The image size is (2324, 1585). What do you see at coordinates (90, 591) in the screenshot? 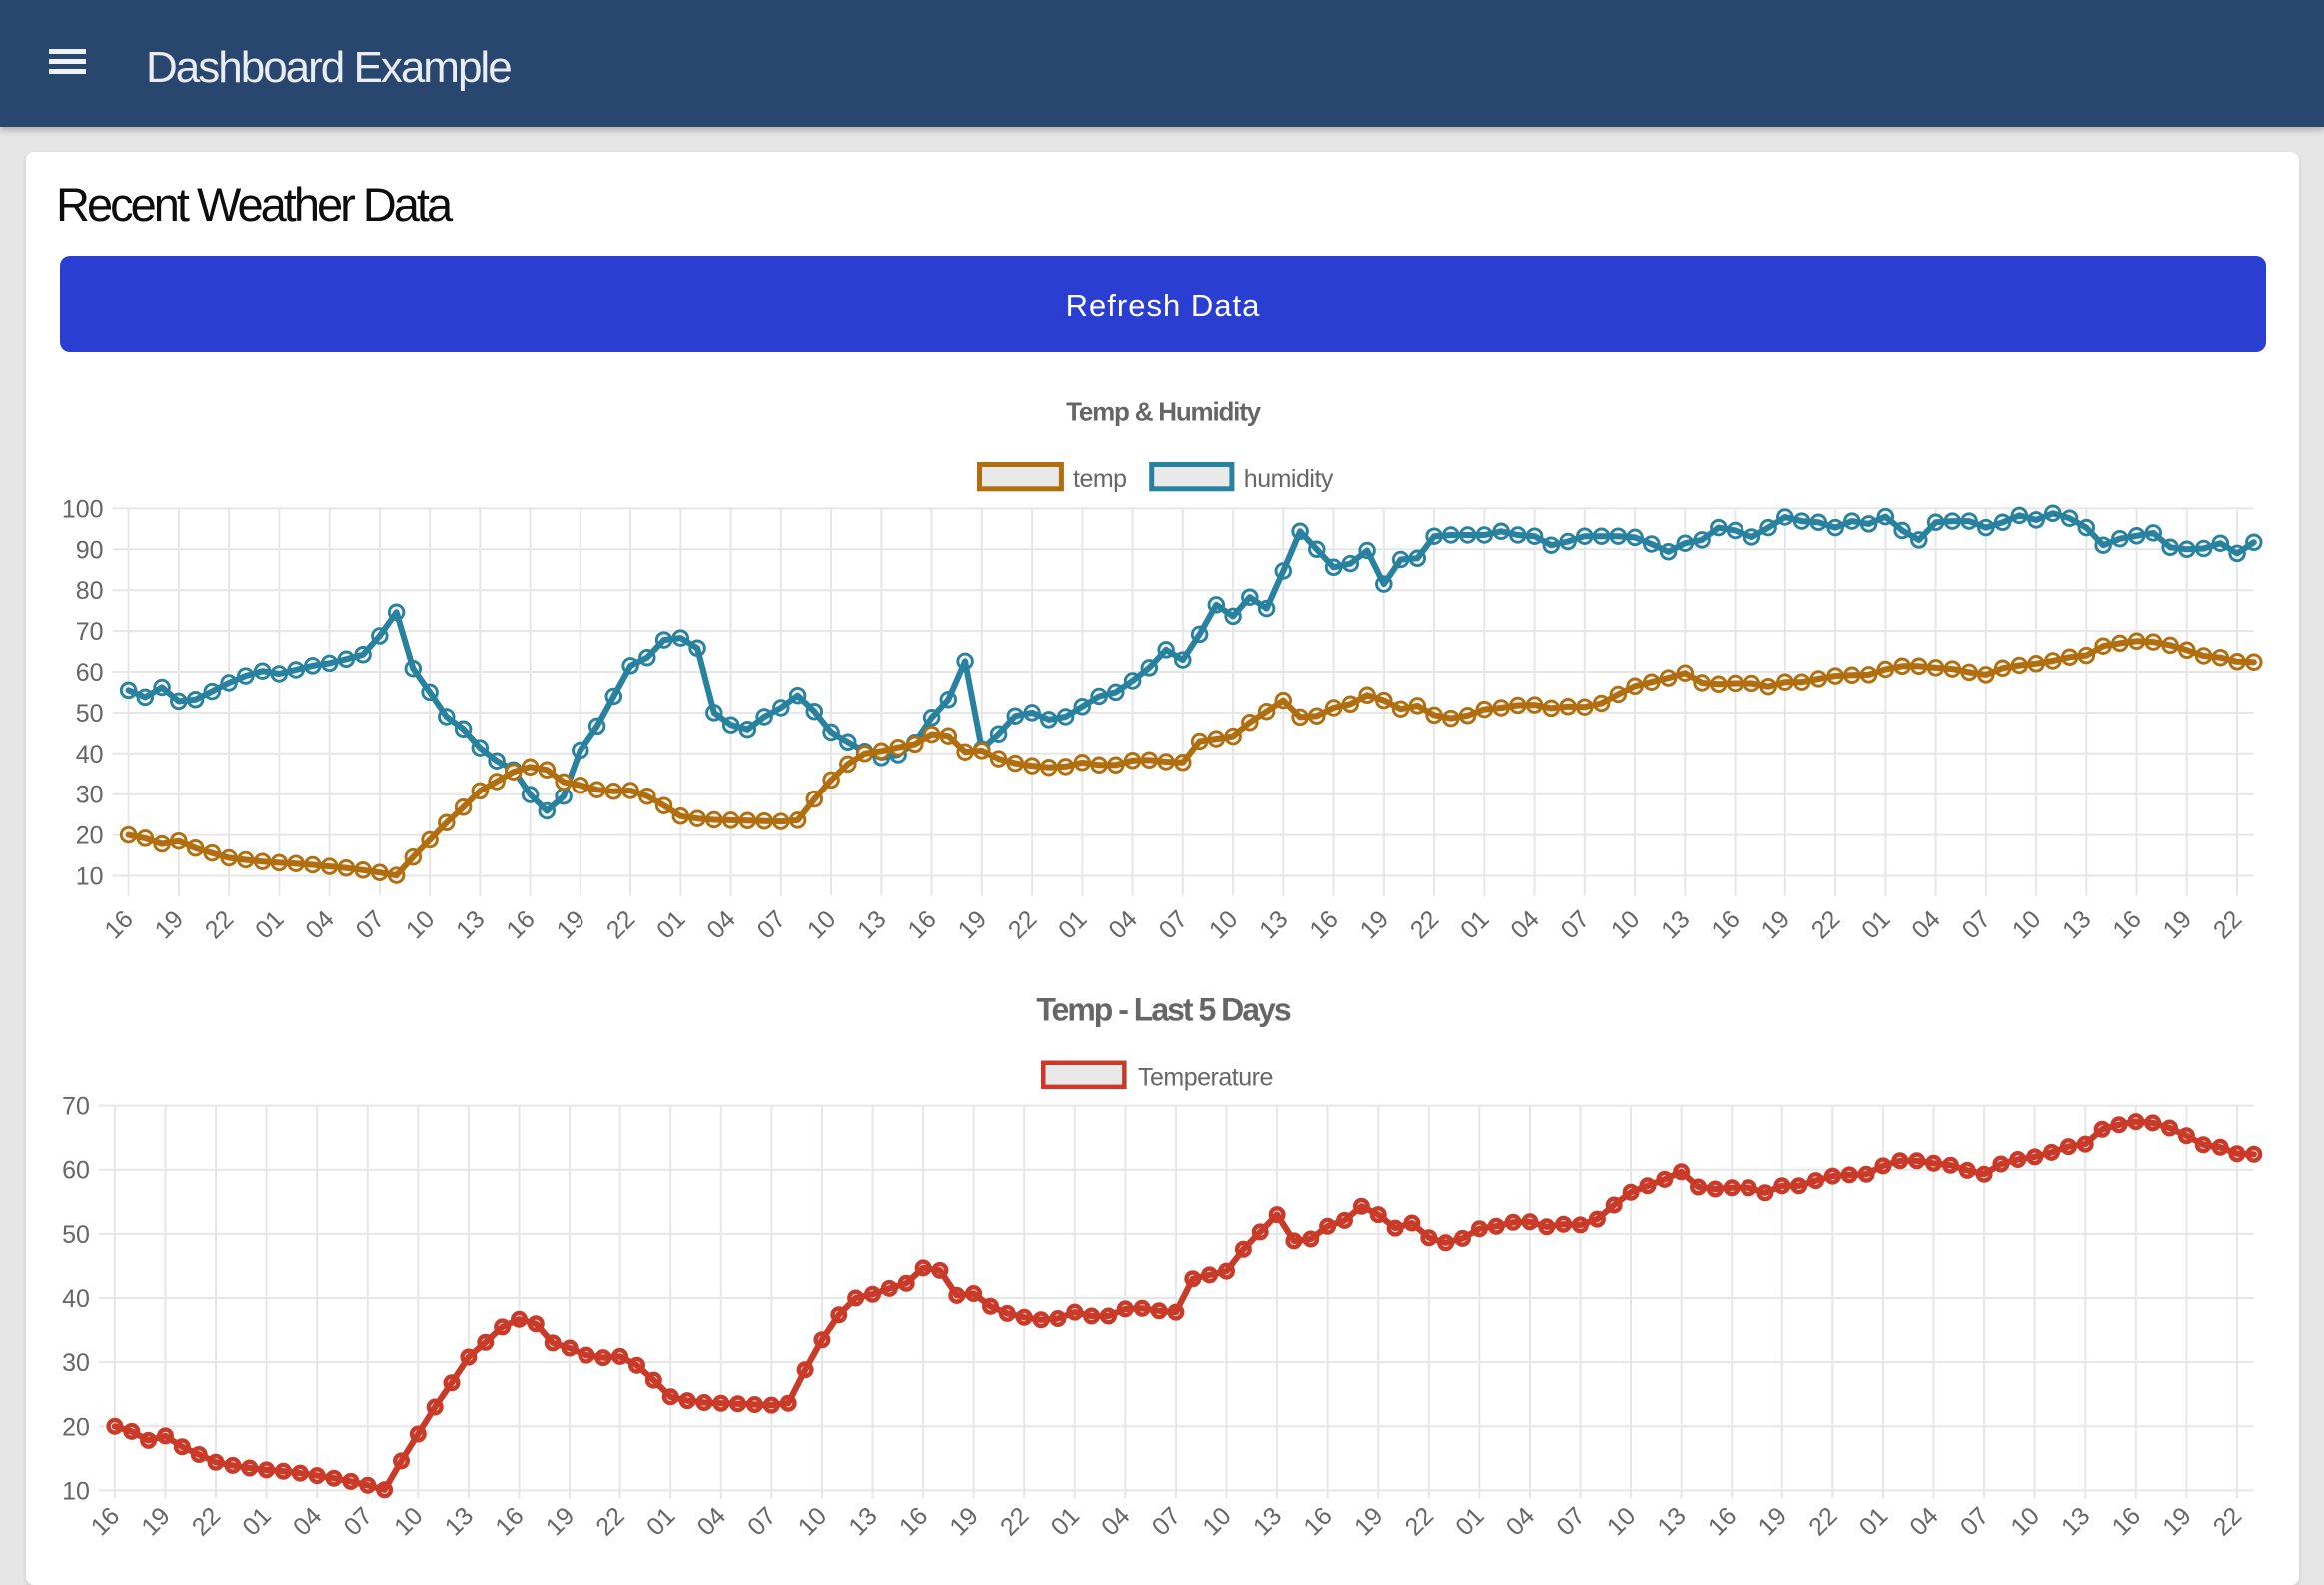
I see `svg-text: 80` at bounding box center [90, 591].